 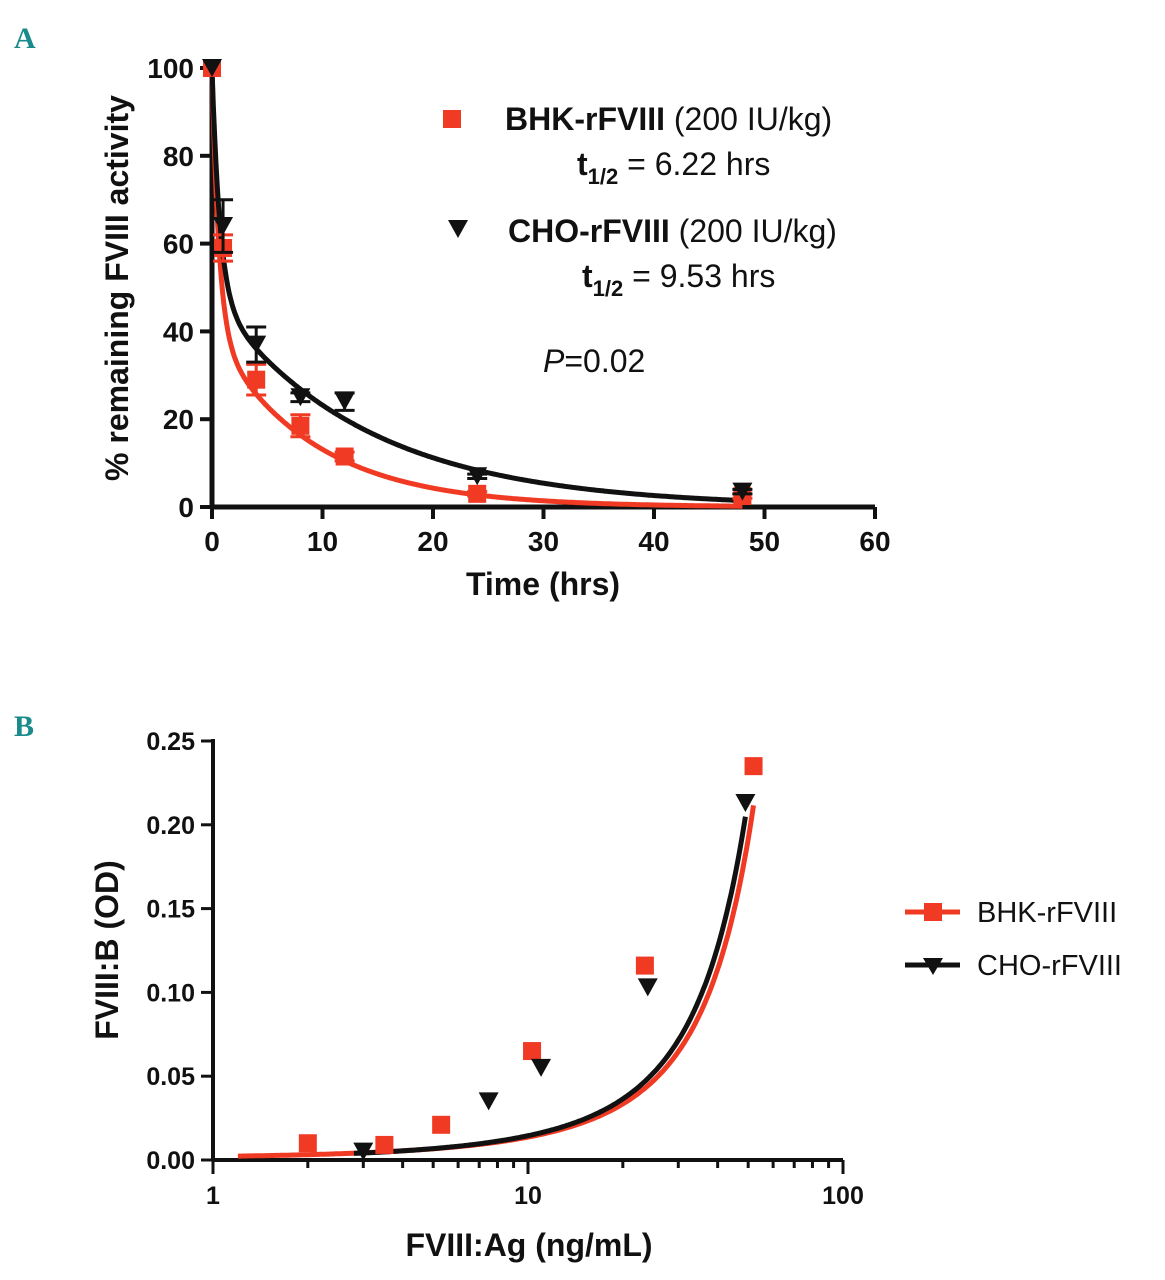 What do you see at coordinates (212, 541) in the screenshot?
I see `panel-a-x-tick-label: 0` at bounding box center [212, 541].